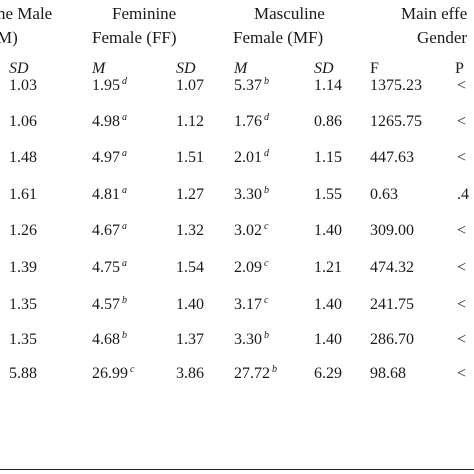 This screenshot has width=474, height=474. Describe the element at coordinates (324, 68) in the screenshot. I see `subheader-sd-3: SD` at that location.